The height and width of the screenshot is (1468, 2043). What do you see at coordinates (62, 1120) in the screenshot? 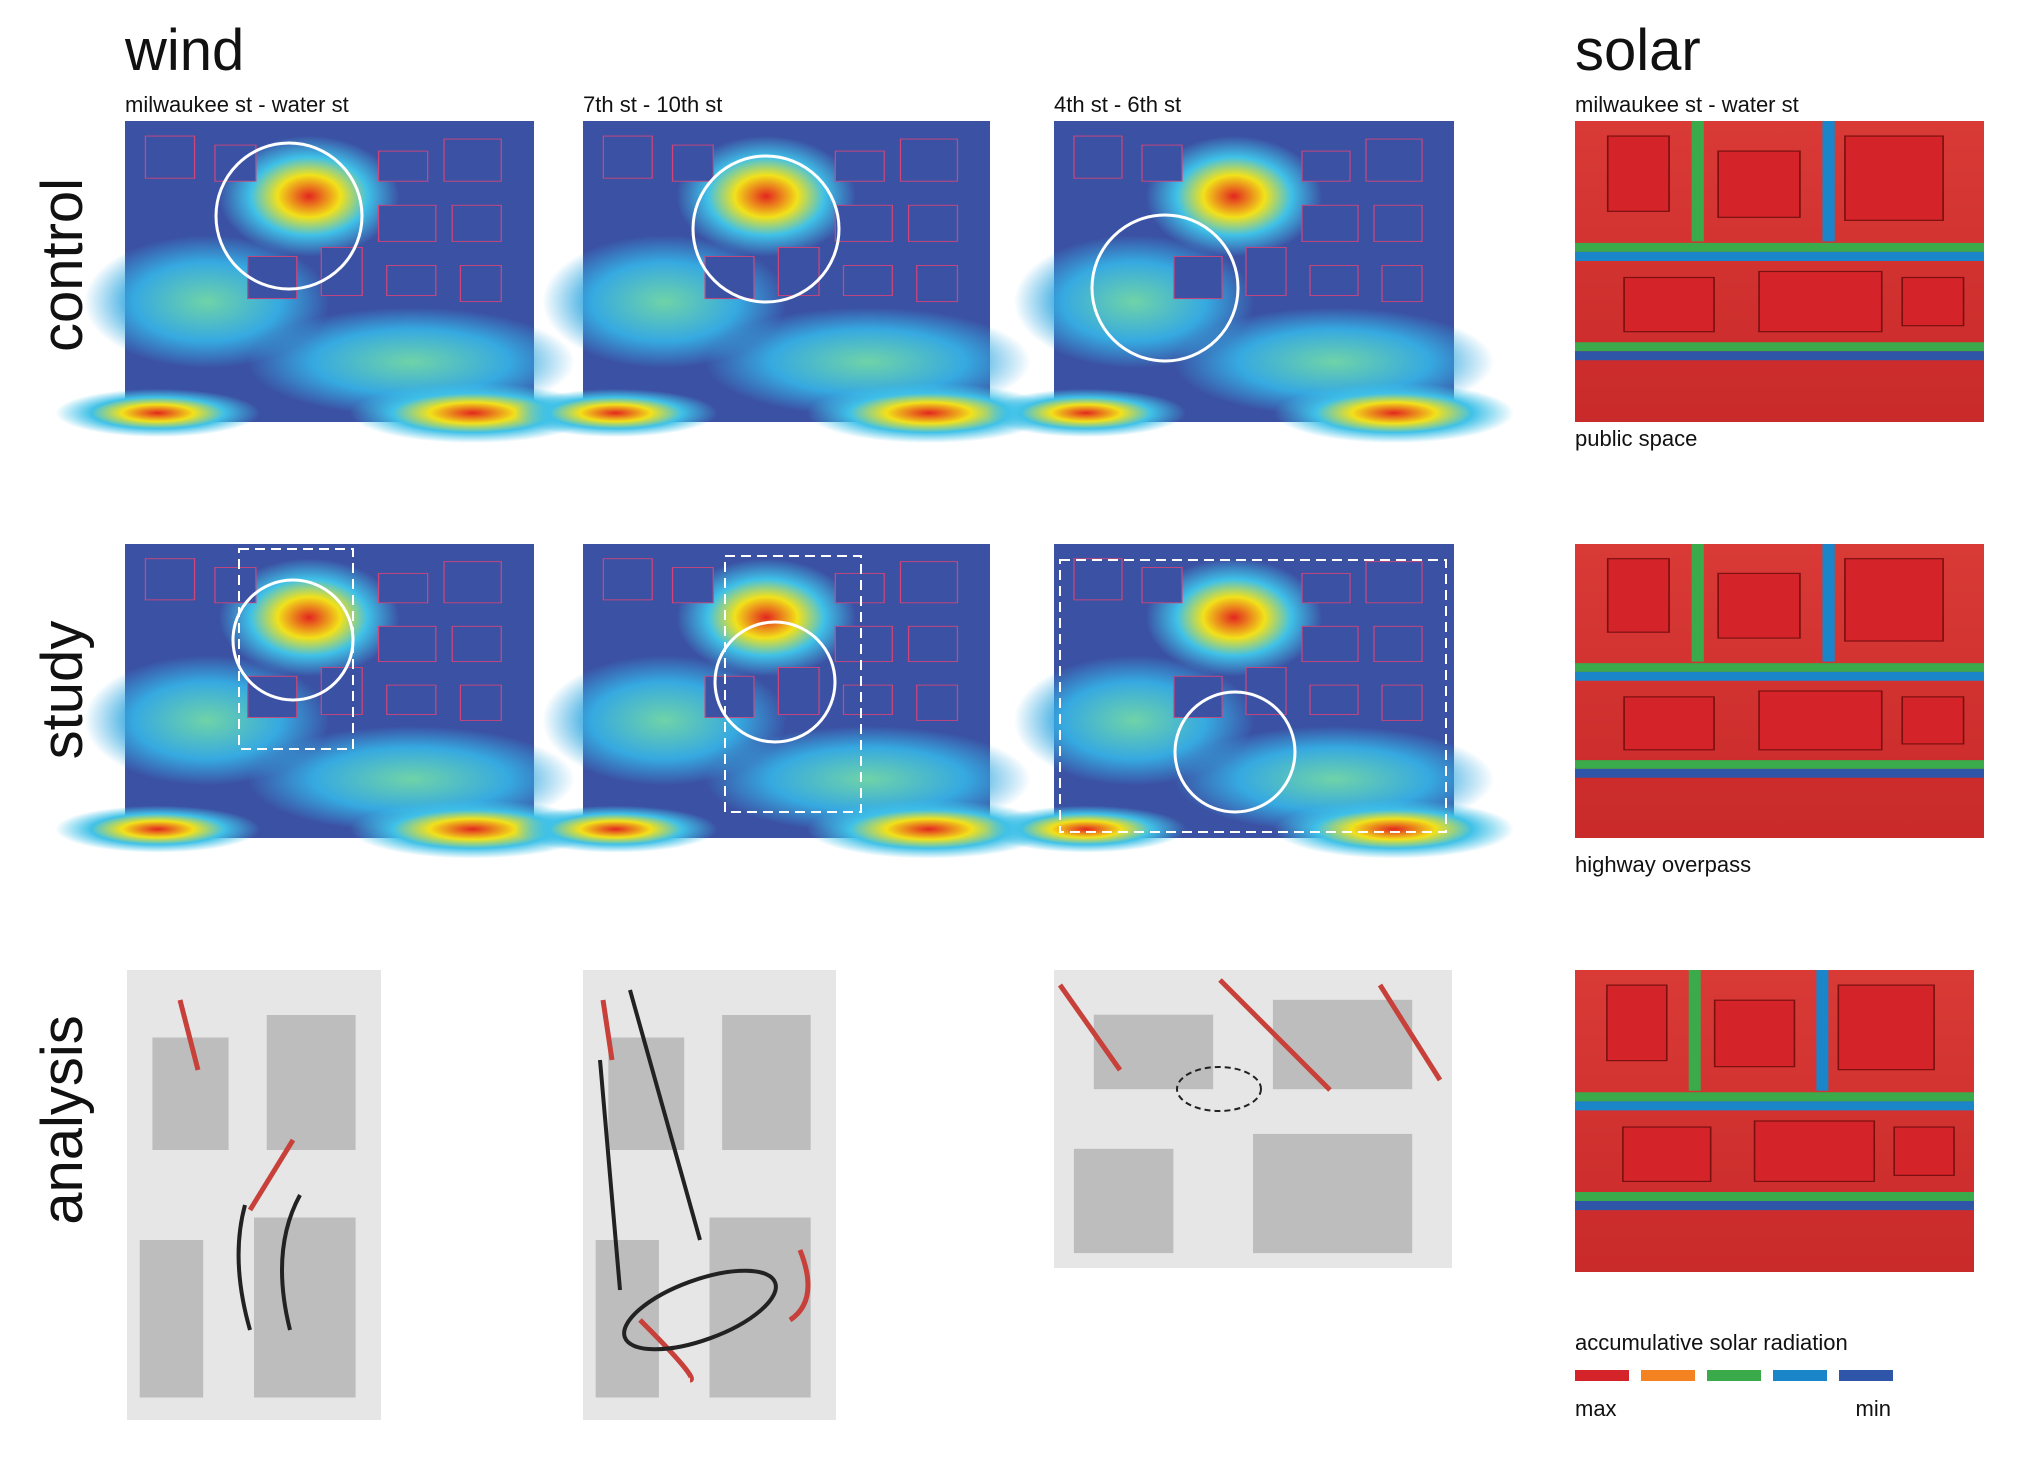
I see `row-label: analysis` at bounding box center [62, 1120].